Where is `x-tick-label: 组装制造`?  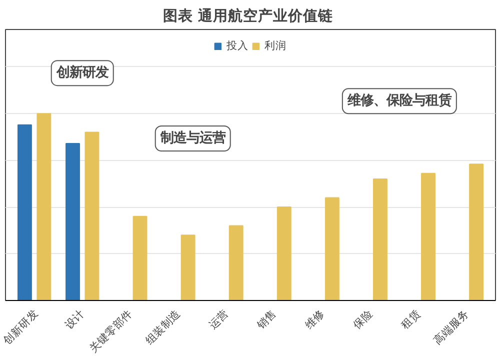 x-tick-label: 组装制造 is located at coordinates (163, 327).